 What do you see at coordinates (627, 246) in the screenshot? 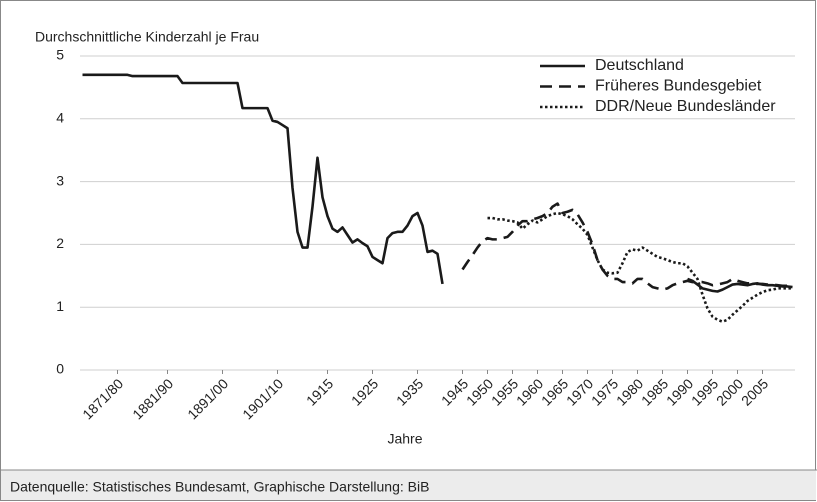
I see `series-line` at bounding box center [627, 246].